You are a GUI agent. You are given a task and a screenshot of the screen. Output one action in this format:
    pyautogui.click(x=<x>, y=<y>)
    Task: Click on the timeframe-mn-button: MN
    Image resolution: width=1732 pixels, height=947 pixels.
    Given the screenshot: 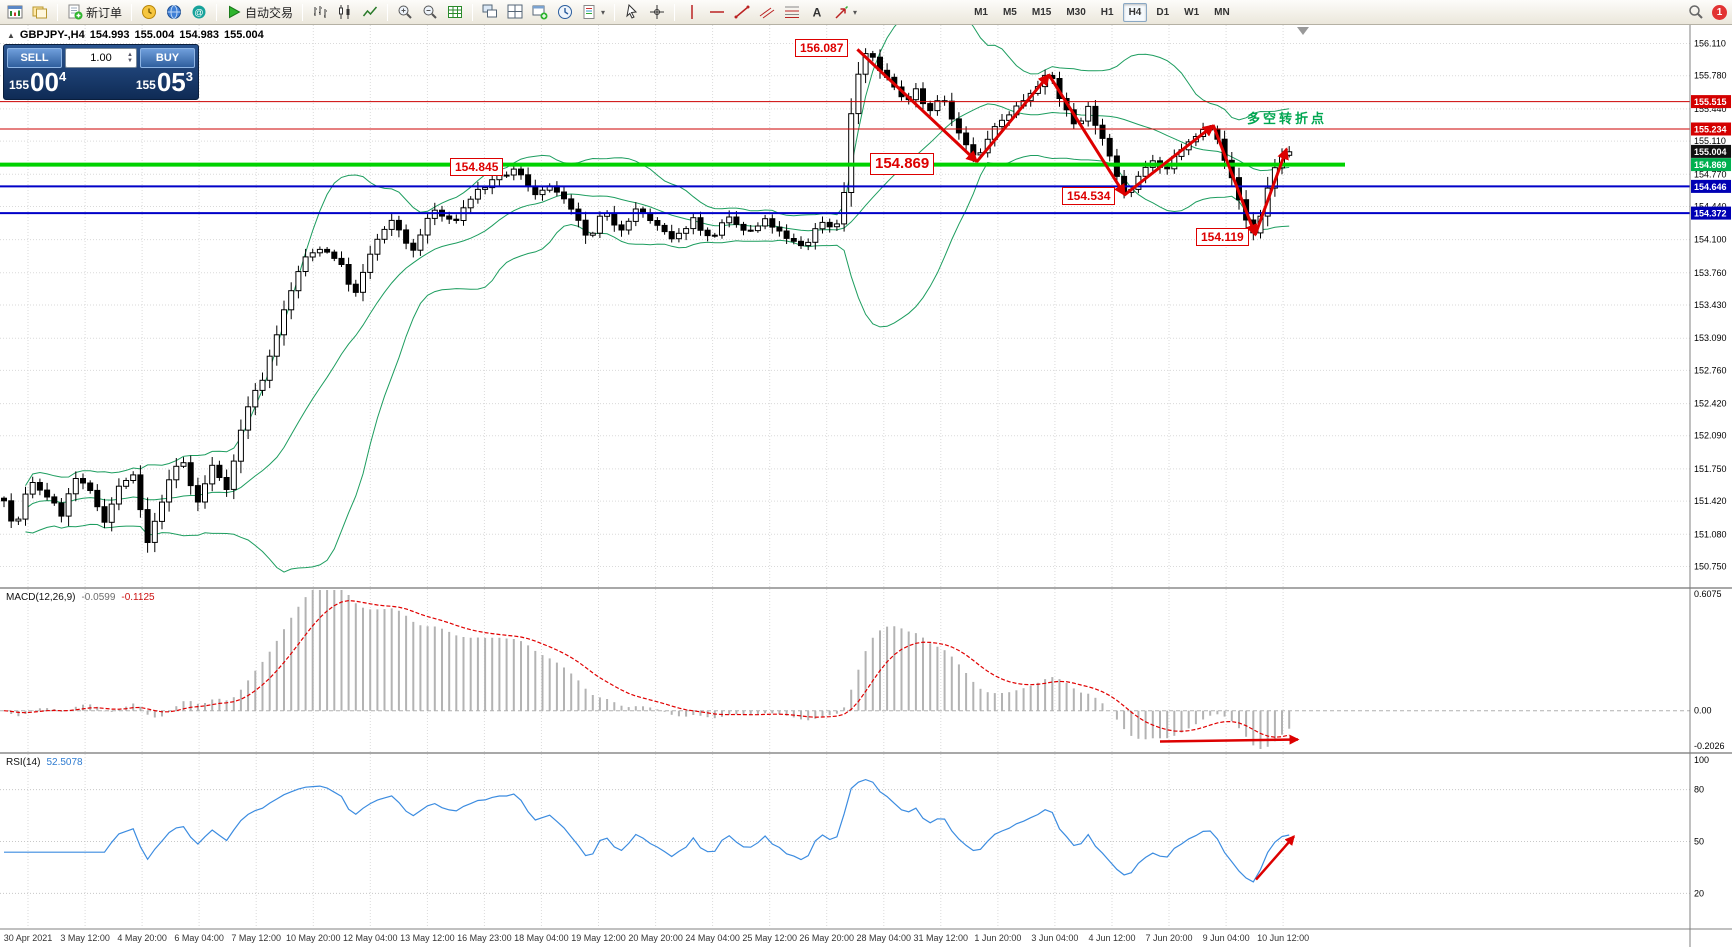 What is the action you would take?
    pyautogui.click(x=1222, y=12)
    